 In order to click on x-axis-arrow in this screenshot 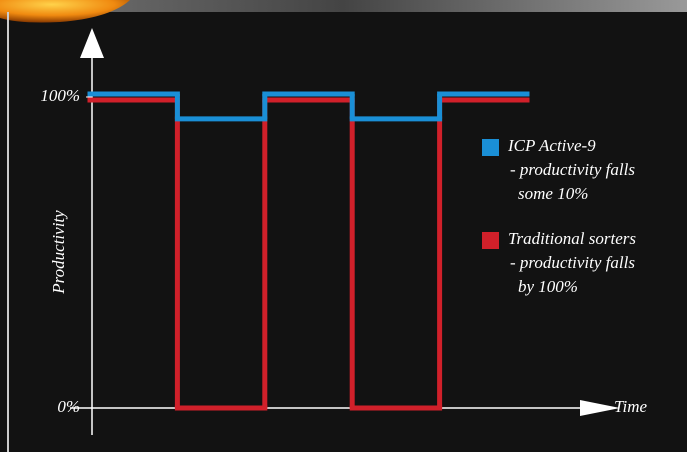, I will do `click(600, 408)`.